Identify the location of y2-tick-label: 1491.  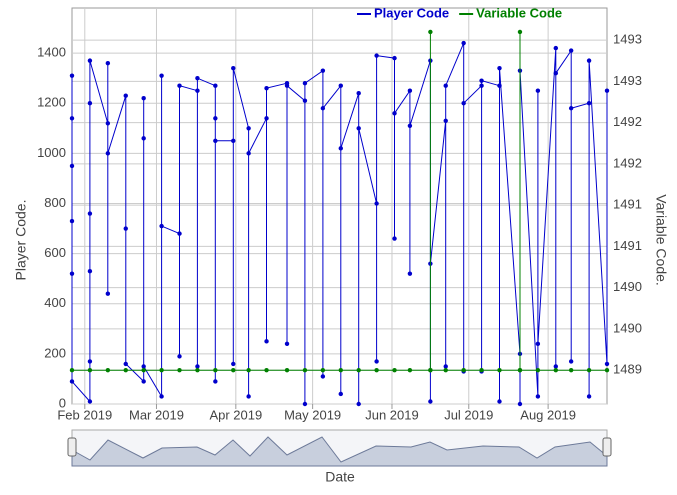
(627, 245).